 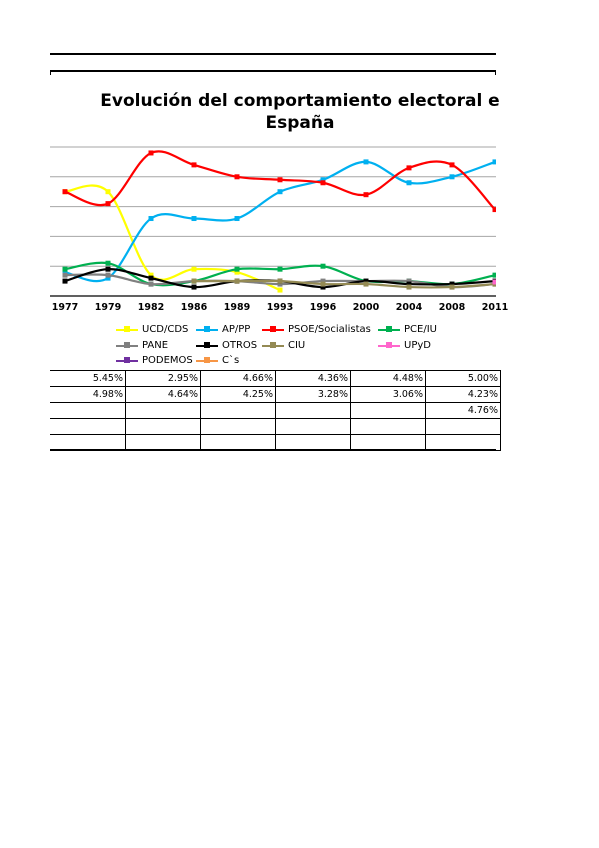 What do you see at coordinates (494, 282) in the screenshot?
I see `data-point-upyd` at bounding box center [494, 282].